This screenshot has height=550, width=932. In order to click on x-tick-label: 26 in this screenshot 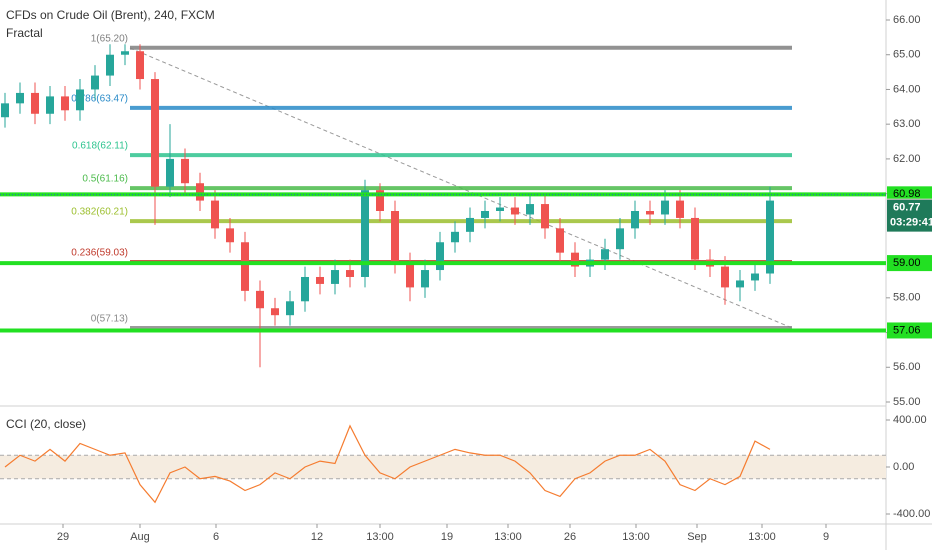, I will do `click(570, 537)`.